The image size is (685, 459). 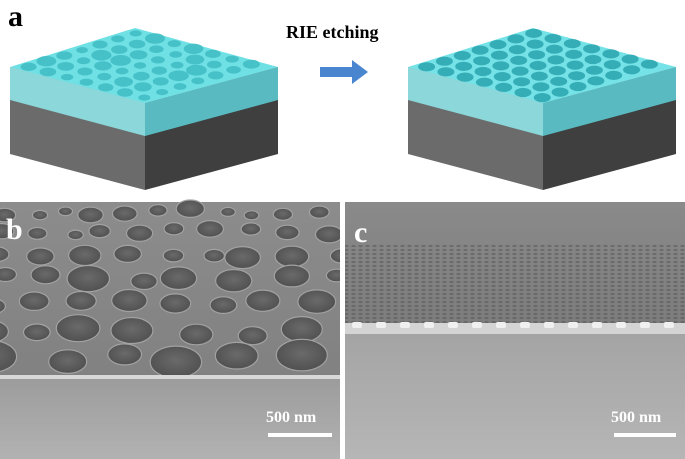 What do you see at coordinates (332, 32) in the screenshot?
I see `arrow-caption: RIE etching` at bounding box center [332, 32].